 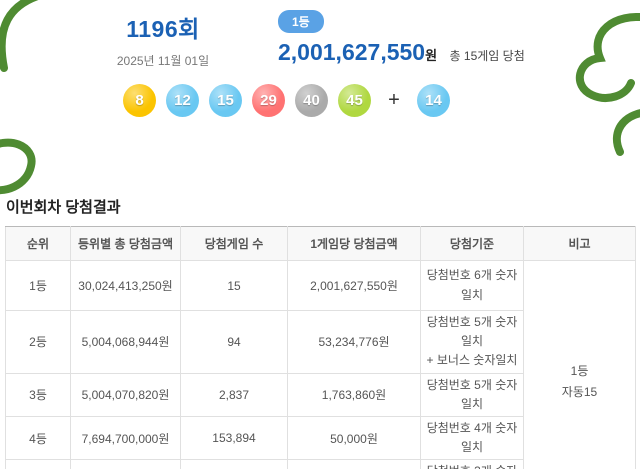 I want to click on prize-per-game-cell: 50,000원, so click(x=354, y=438).